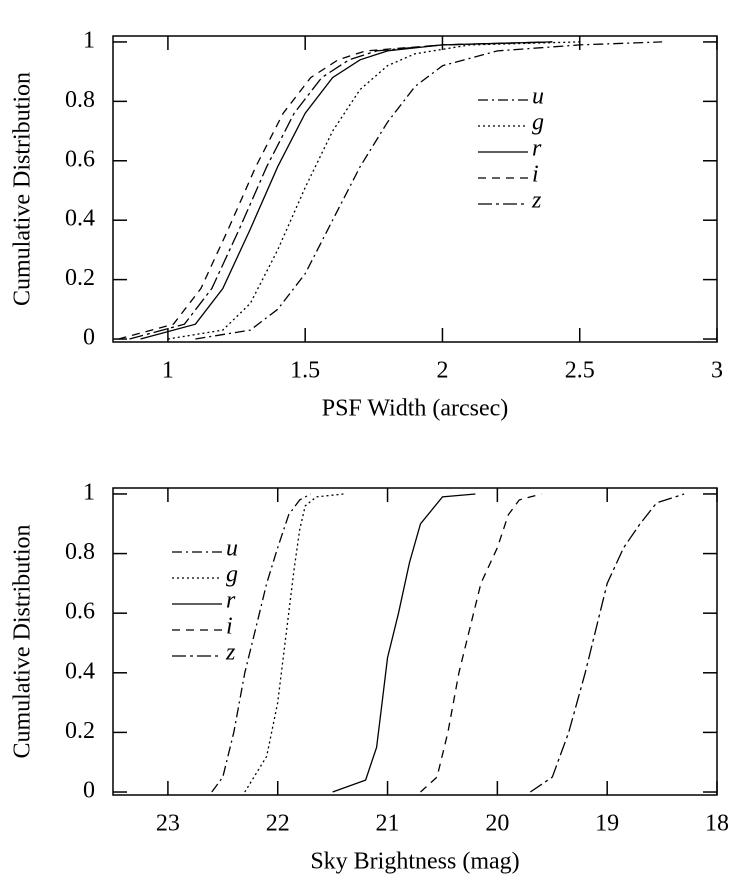 Image resolution: width=737 pixels, height=884 pixels. What do you see at coordinates (305, 371) in the screenshot?
I see `x-tick-label: 1.5` at bounding box center [305, 371].